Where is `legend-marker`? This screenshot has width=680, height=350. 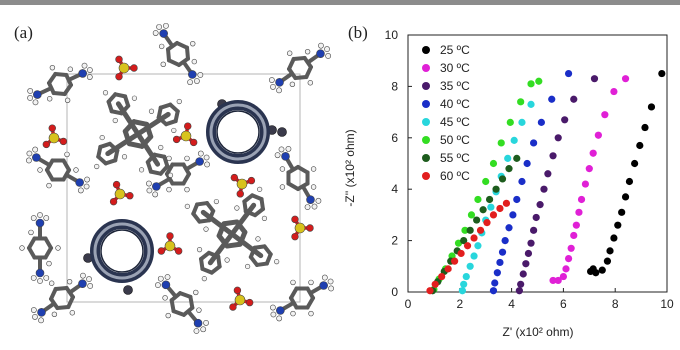 legend-marker is located at coordinates (426, 122).